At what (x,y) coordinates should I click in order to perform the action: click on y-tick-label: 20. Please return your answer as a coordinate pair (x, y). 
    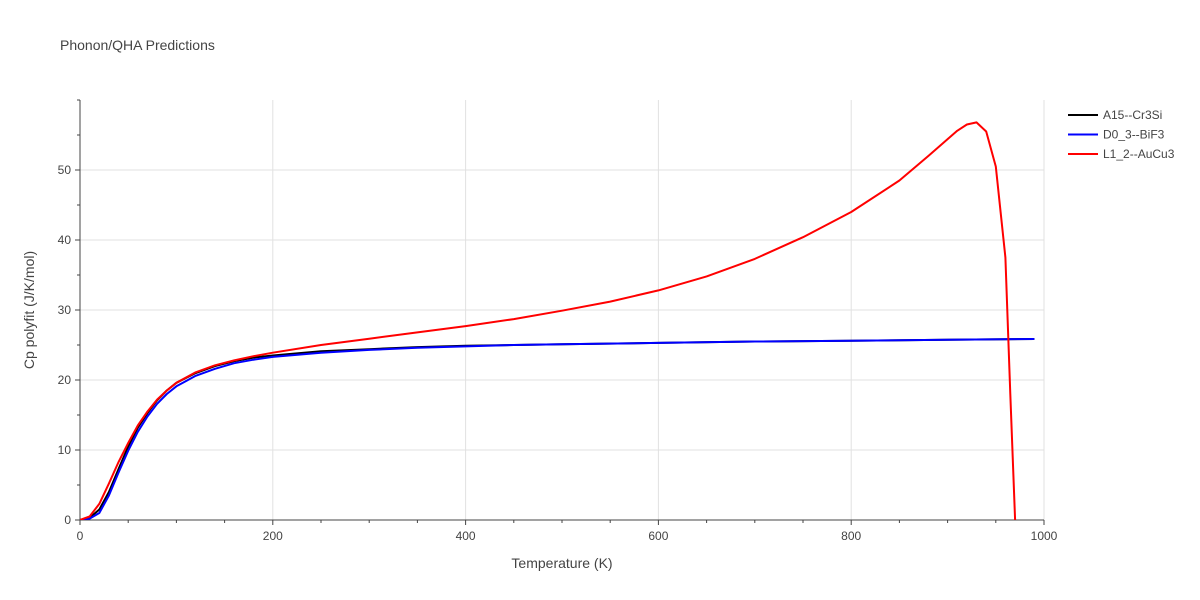
    Looking at the image, I should click on (65, 380).